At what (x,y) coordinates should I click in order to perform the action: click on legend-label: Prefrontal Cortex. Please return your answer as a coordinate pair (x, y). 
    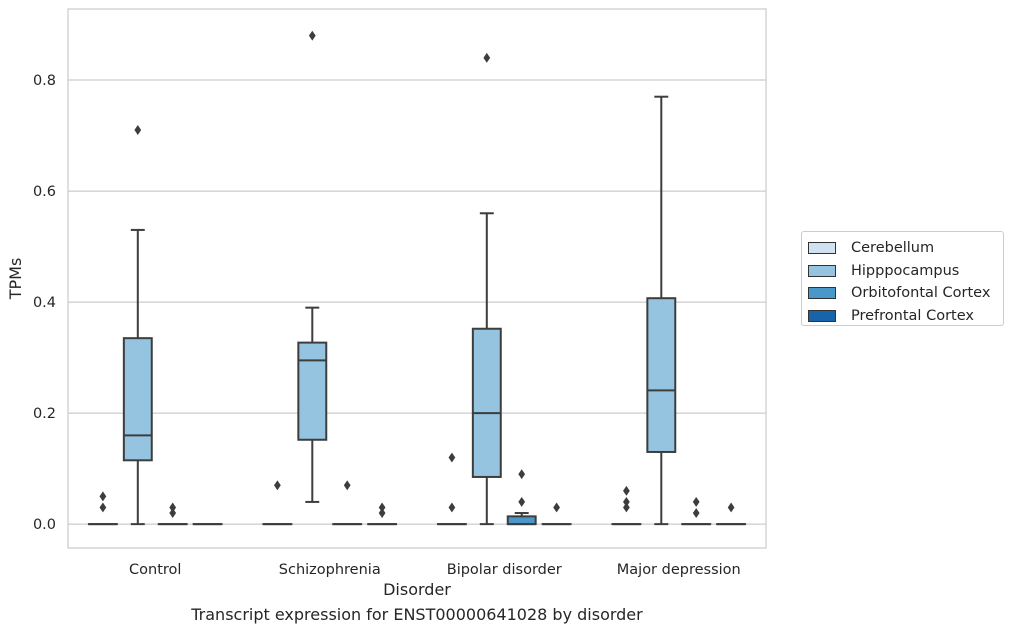
    Looking at the image, I should click on (912, 315).